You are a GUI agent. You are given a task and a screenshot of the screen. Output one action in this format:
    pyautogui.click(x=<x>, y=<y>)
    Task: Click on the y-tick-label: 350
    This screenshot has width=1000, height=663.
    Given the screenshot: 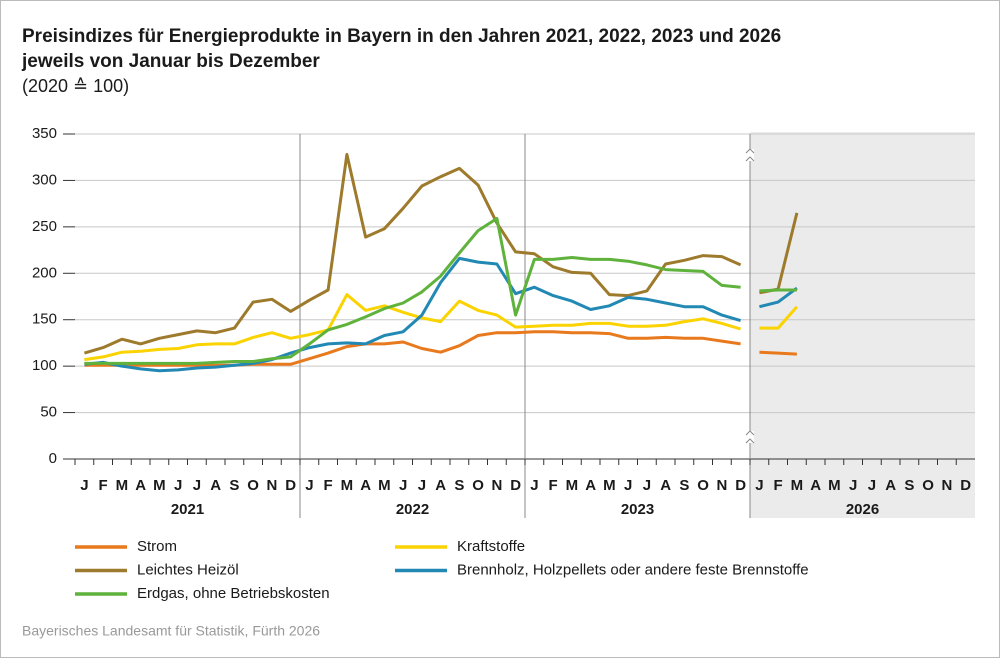 What is the action you would take?
    pyautogui.click(x=44, y=133)
    